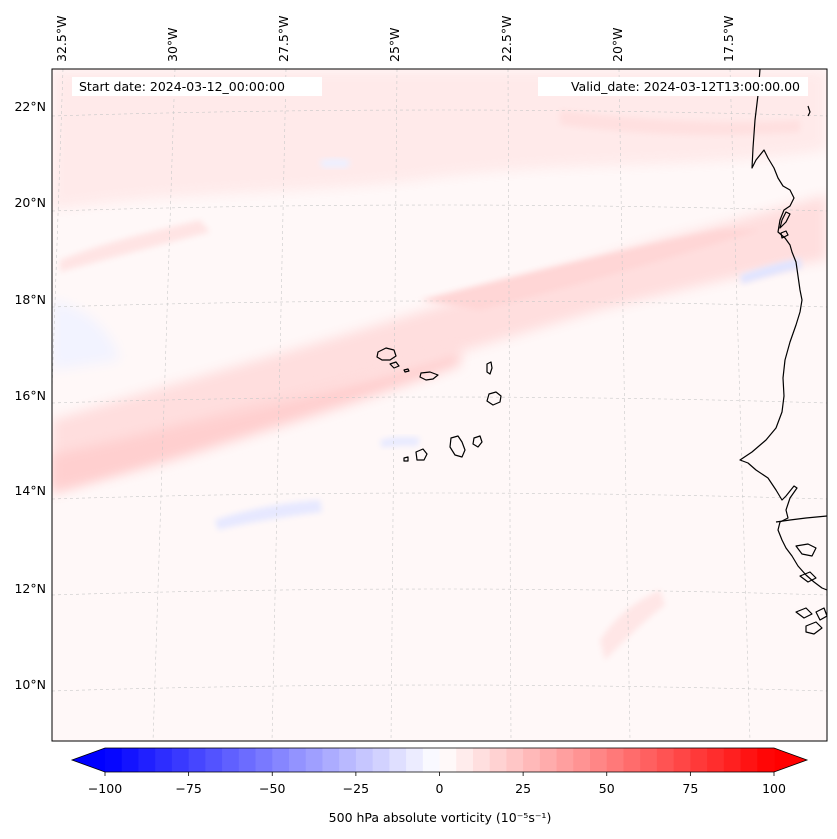 The width and height of the screenshot is (837, 839). I want to click on lat-label-10n: 10°N, so click(30, 684).